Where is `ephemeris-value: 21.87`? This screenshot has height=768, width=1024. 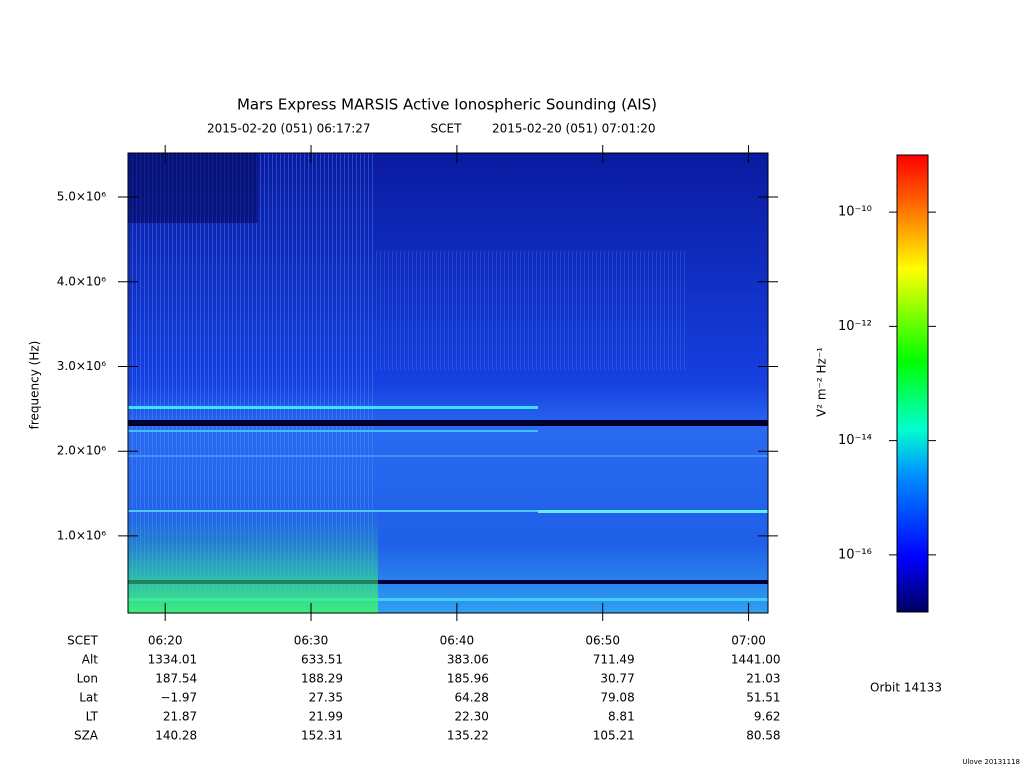 ephemeris-value: 21.87 is located at coordinates (180, 717).